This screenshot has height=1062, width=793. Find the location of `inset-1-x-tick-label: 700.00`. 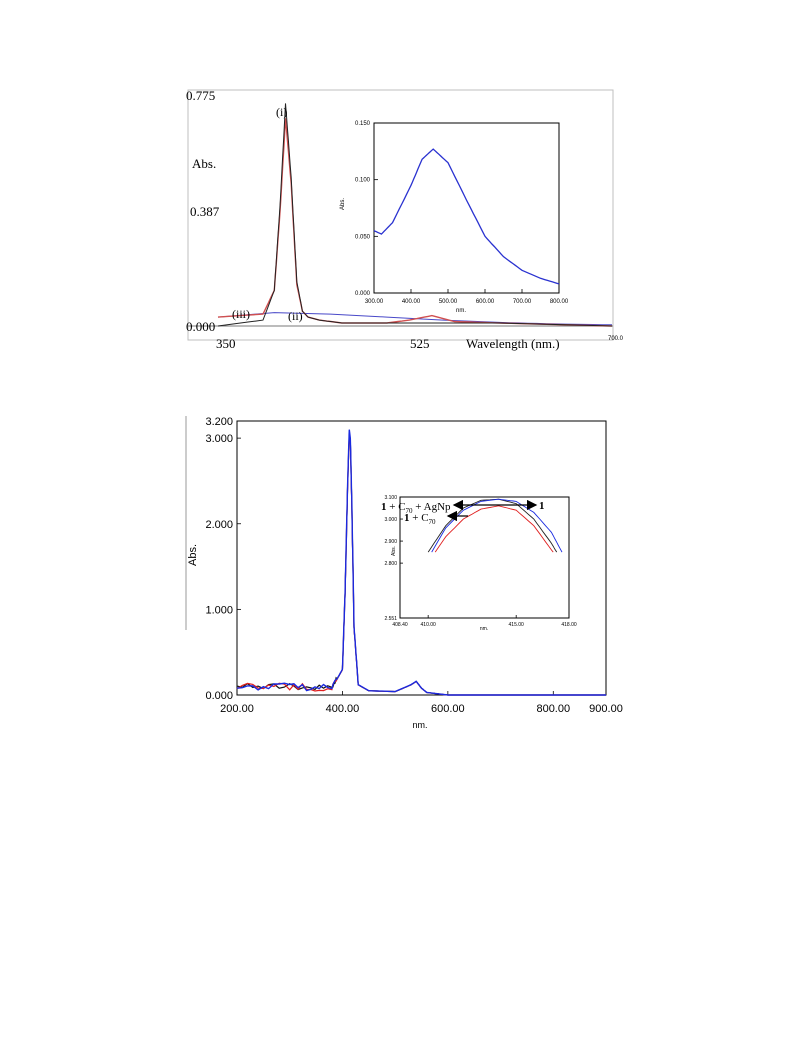

inset-1-x-tick-label: 700.00 is located at coordinates (522, 302).